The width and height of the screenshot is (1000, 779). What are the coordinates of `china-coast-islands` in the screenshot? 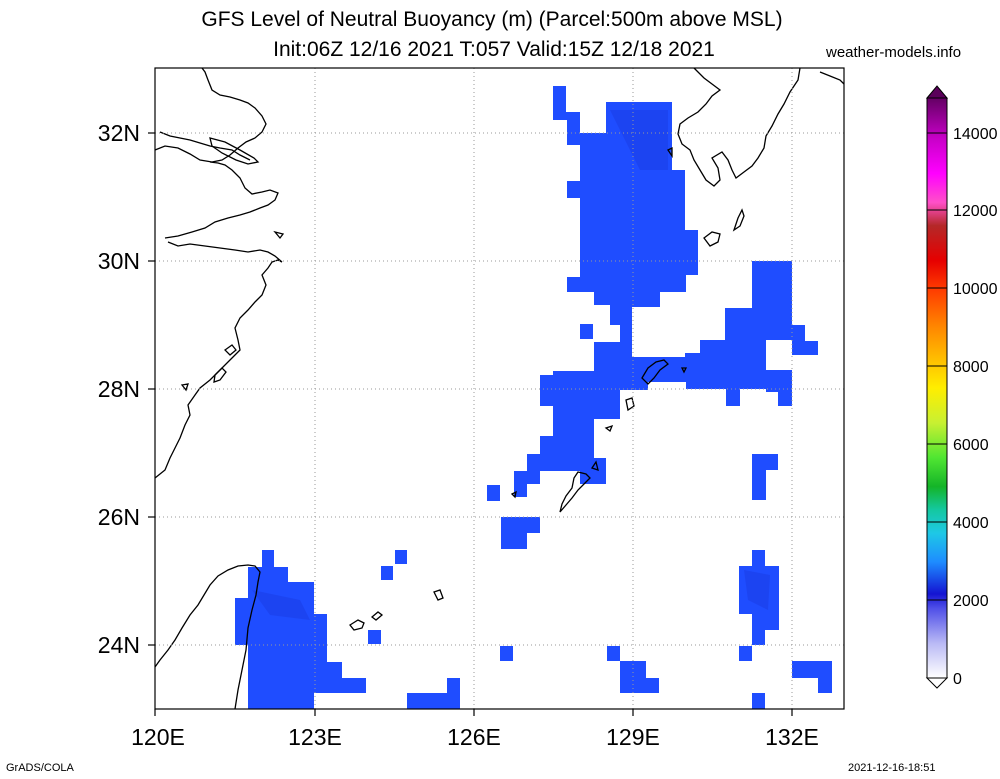 It's located at (232, 311).